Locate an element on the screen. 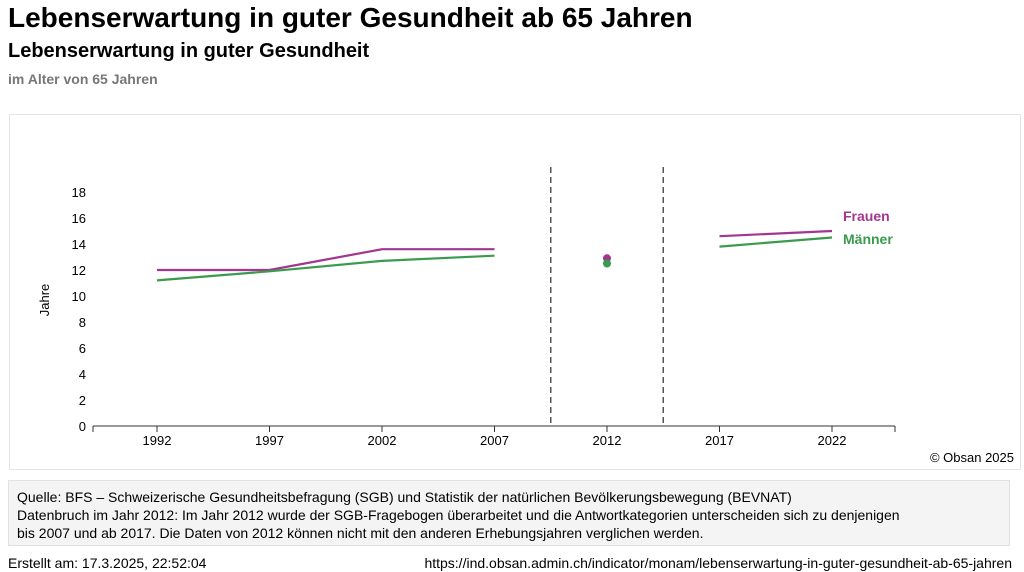 The image size is (1024, 572). x-tick-label: 1997 is located at coordinates (269, 440).